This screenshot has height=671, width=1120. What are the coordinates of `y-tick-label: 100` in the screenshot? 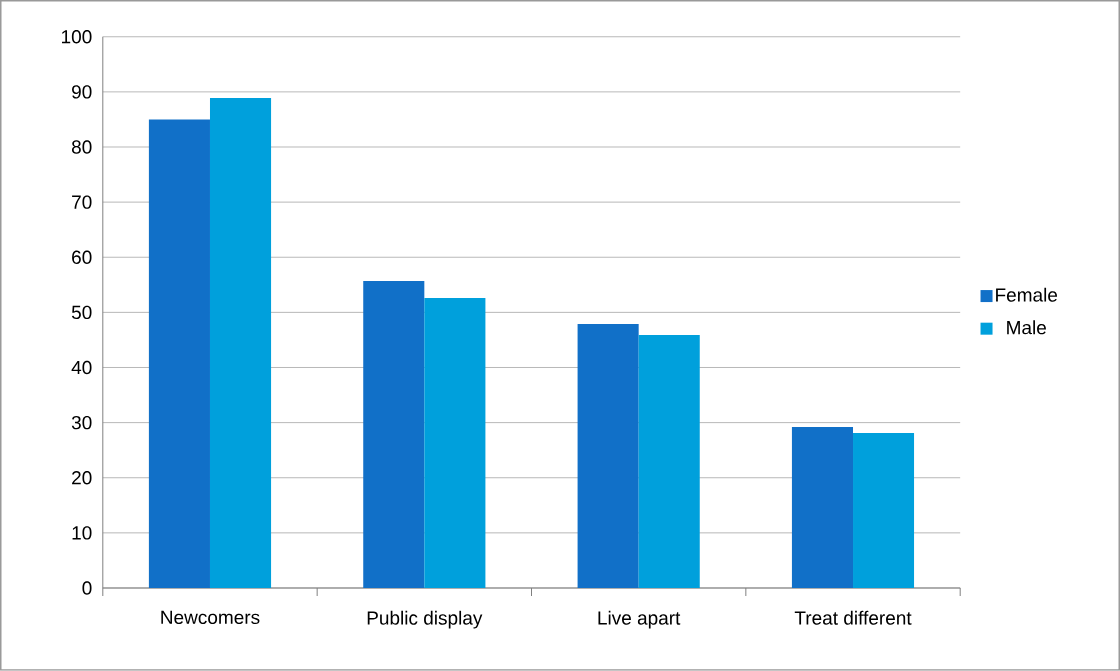 It's located at (77, 37).